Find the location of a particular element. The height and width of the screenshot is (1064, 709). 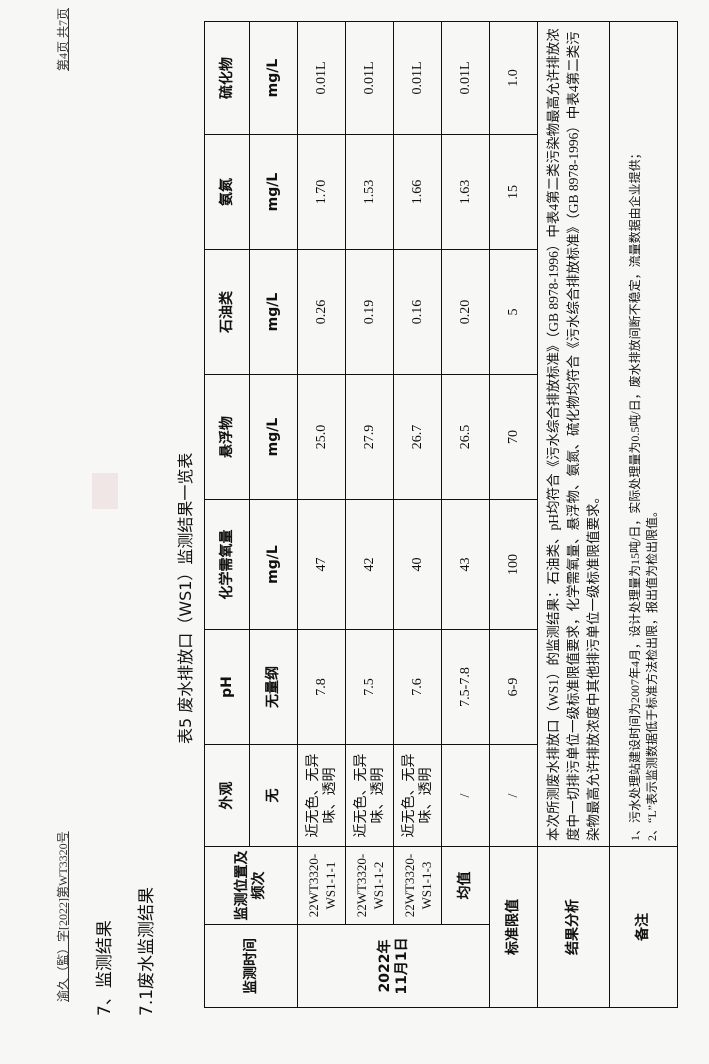

value-cell: 0.19 is located at coordinates (369, 312).